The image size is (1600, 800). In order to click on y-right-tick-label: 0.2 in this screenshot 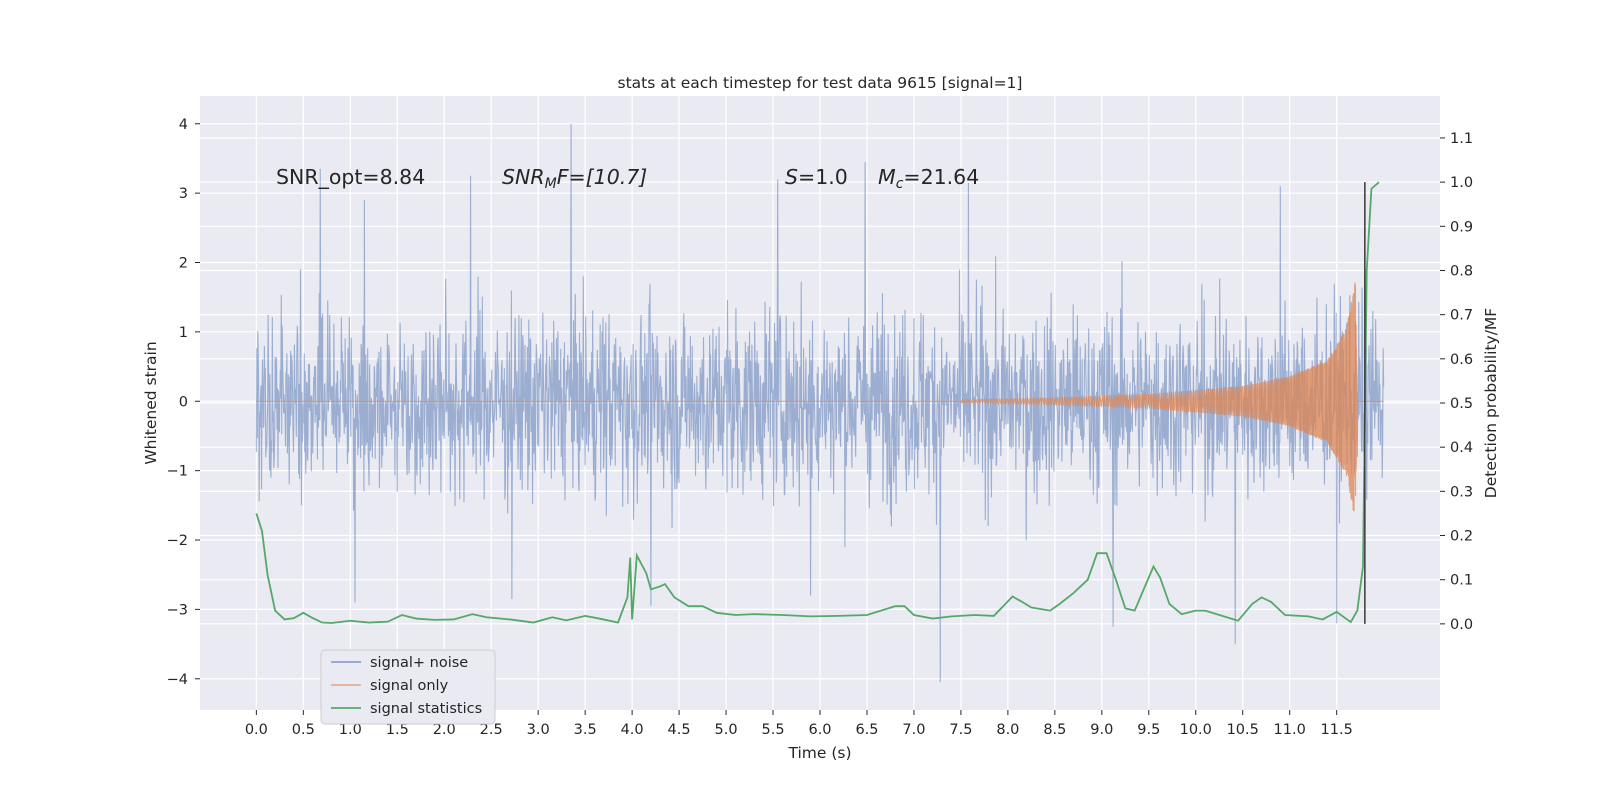, I will do `click(1461, 537)`.